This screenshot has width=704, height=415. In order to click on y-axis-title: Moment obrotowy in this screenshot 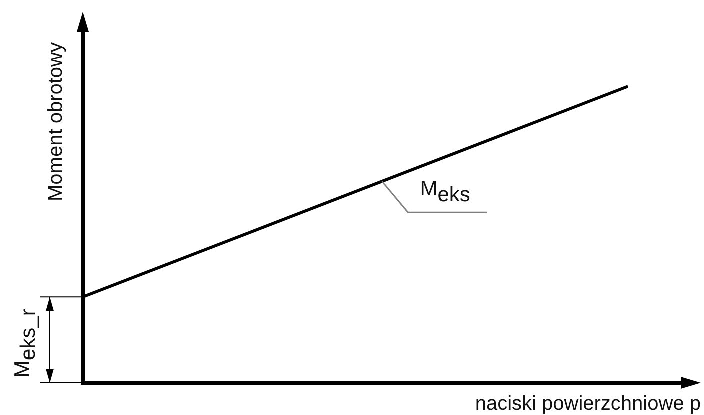, I will do `click(56, 122)`.